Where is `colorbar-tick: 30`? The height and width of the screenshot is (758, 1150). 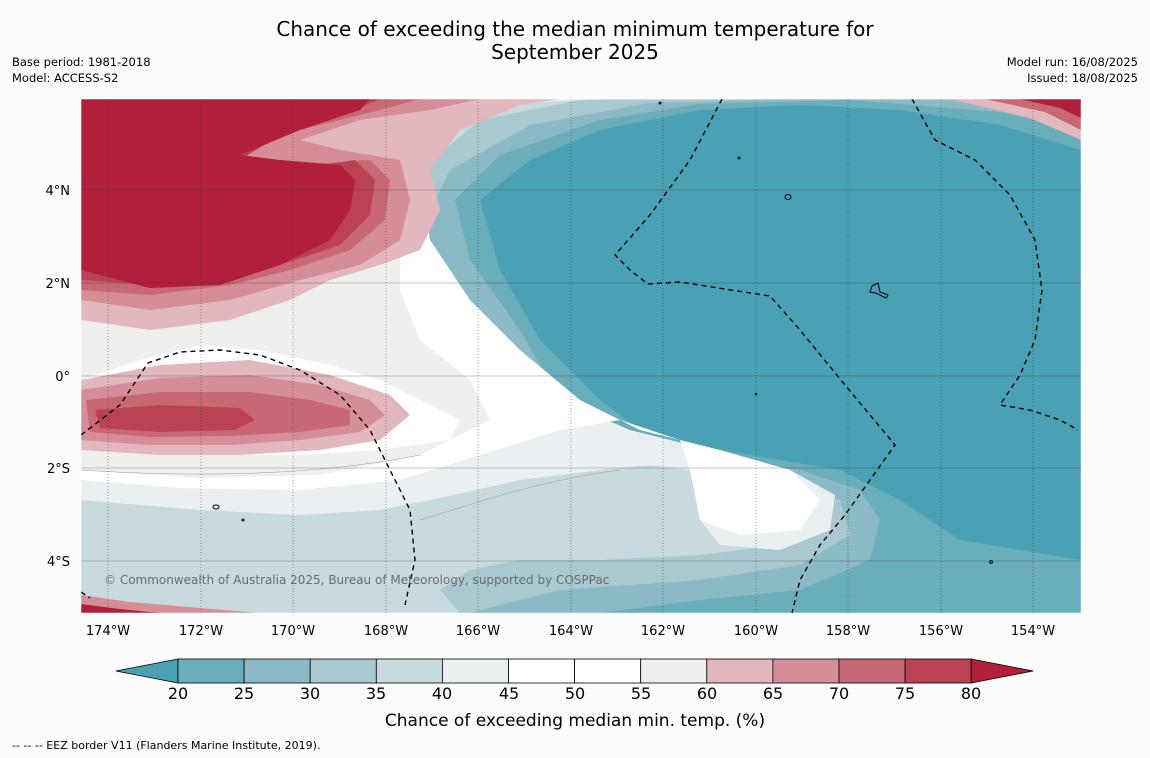
colorbar-tick: 30 is located at coordinates (310, 693).